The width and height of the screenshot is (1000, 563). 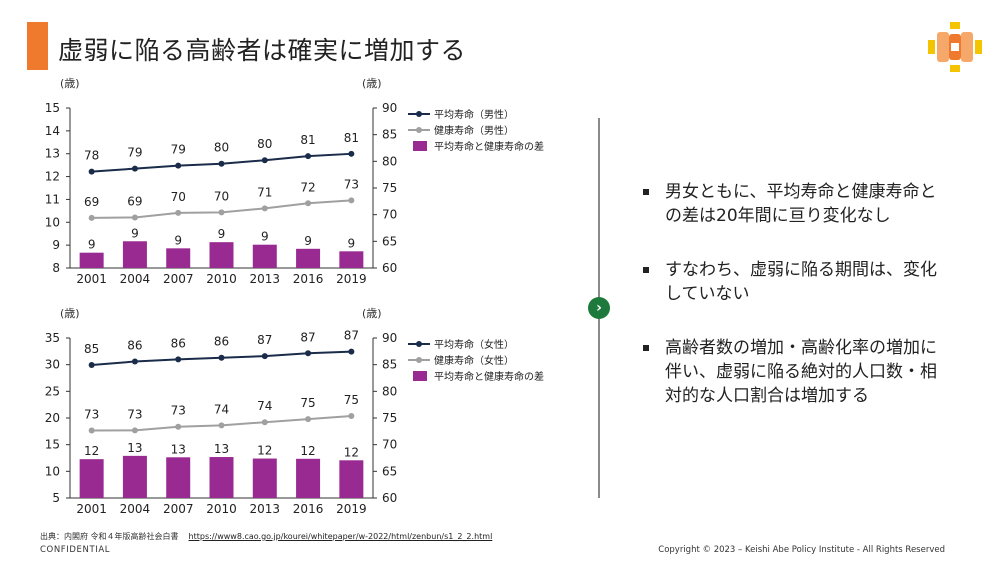 What do you see at coordinates (389, 391) in the screenshot?
I see `right-tick-label: 80` at bounding box center [389, 391].